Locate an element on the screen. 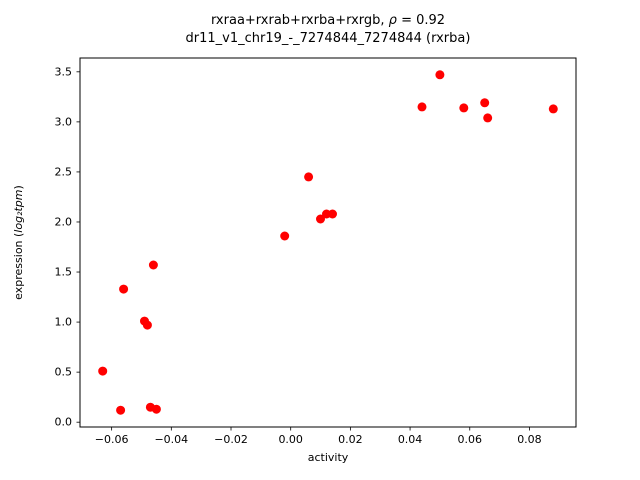 The height and width of the screenshot is (480, 640). y-tick-label: 1.0 is located at coordinates (64, 322).